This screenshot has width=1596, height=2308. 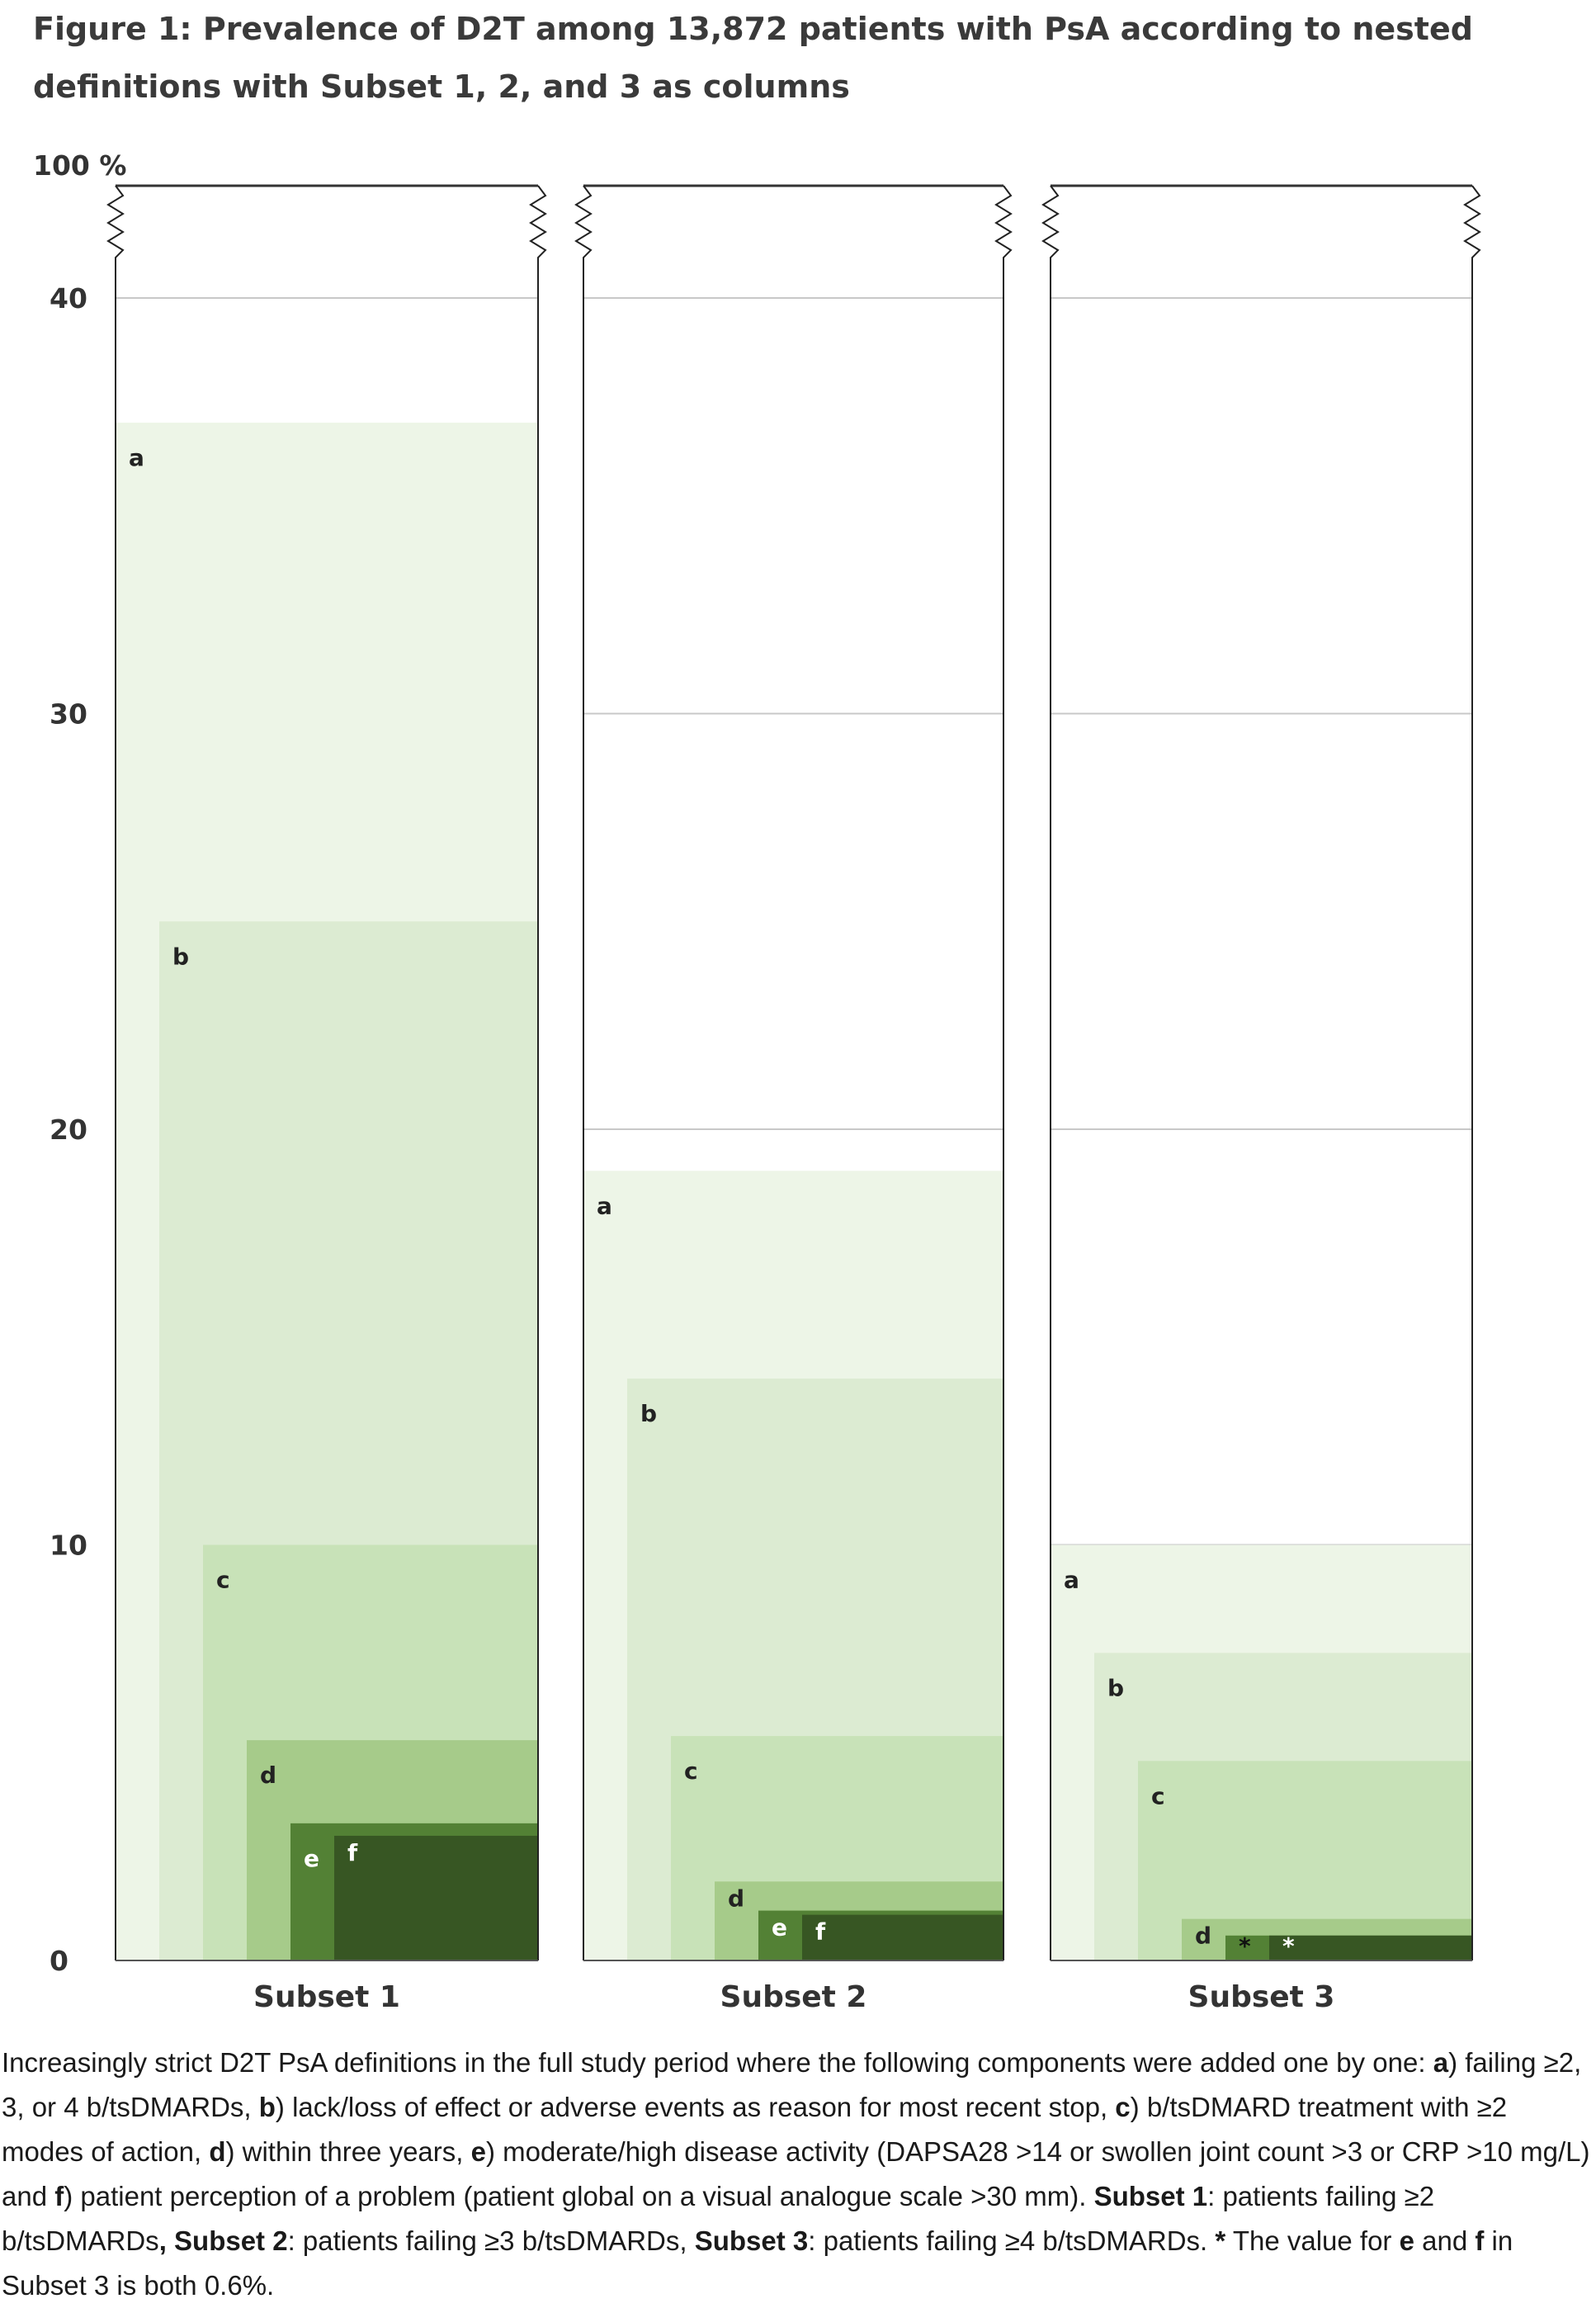 I want to click on caption-text-d: ) within three years,, so click(x=348, y=2151).